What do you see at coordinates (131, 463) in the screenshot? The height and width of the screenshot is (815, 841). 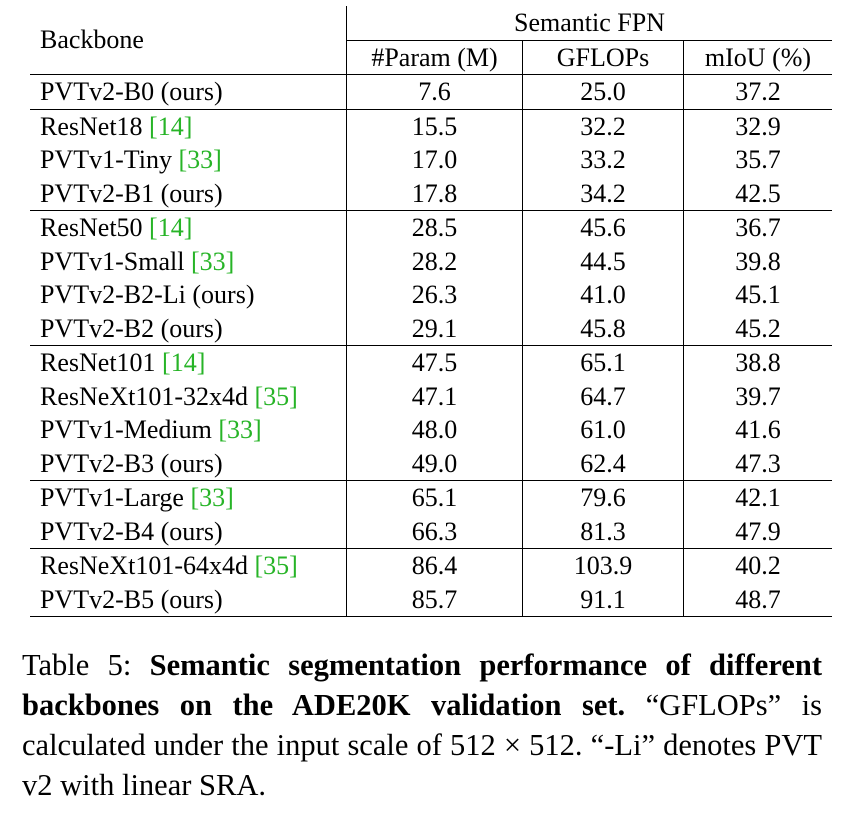 I see `backbone-name: PVTv2-B3 (ours)` at bounding box center [131, 463].